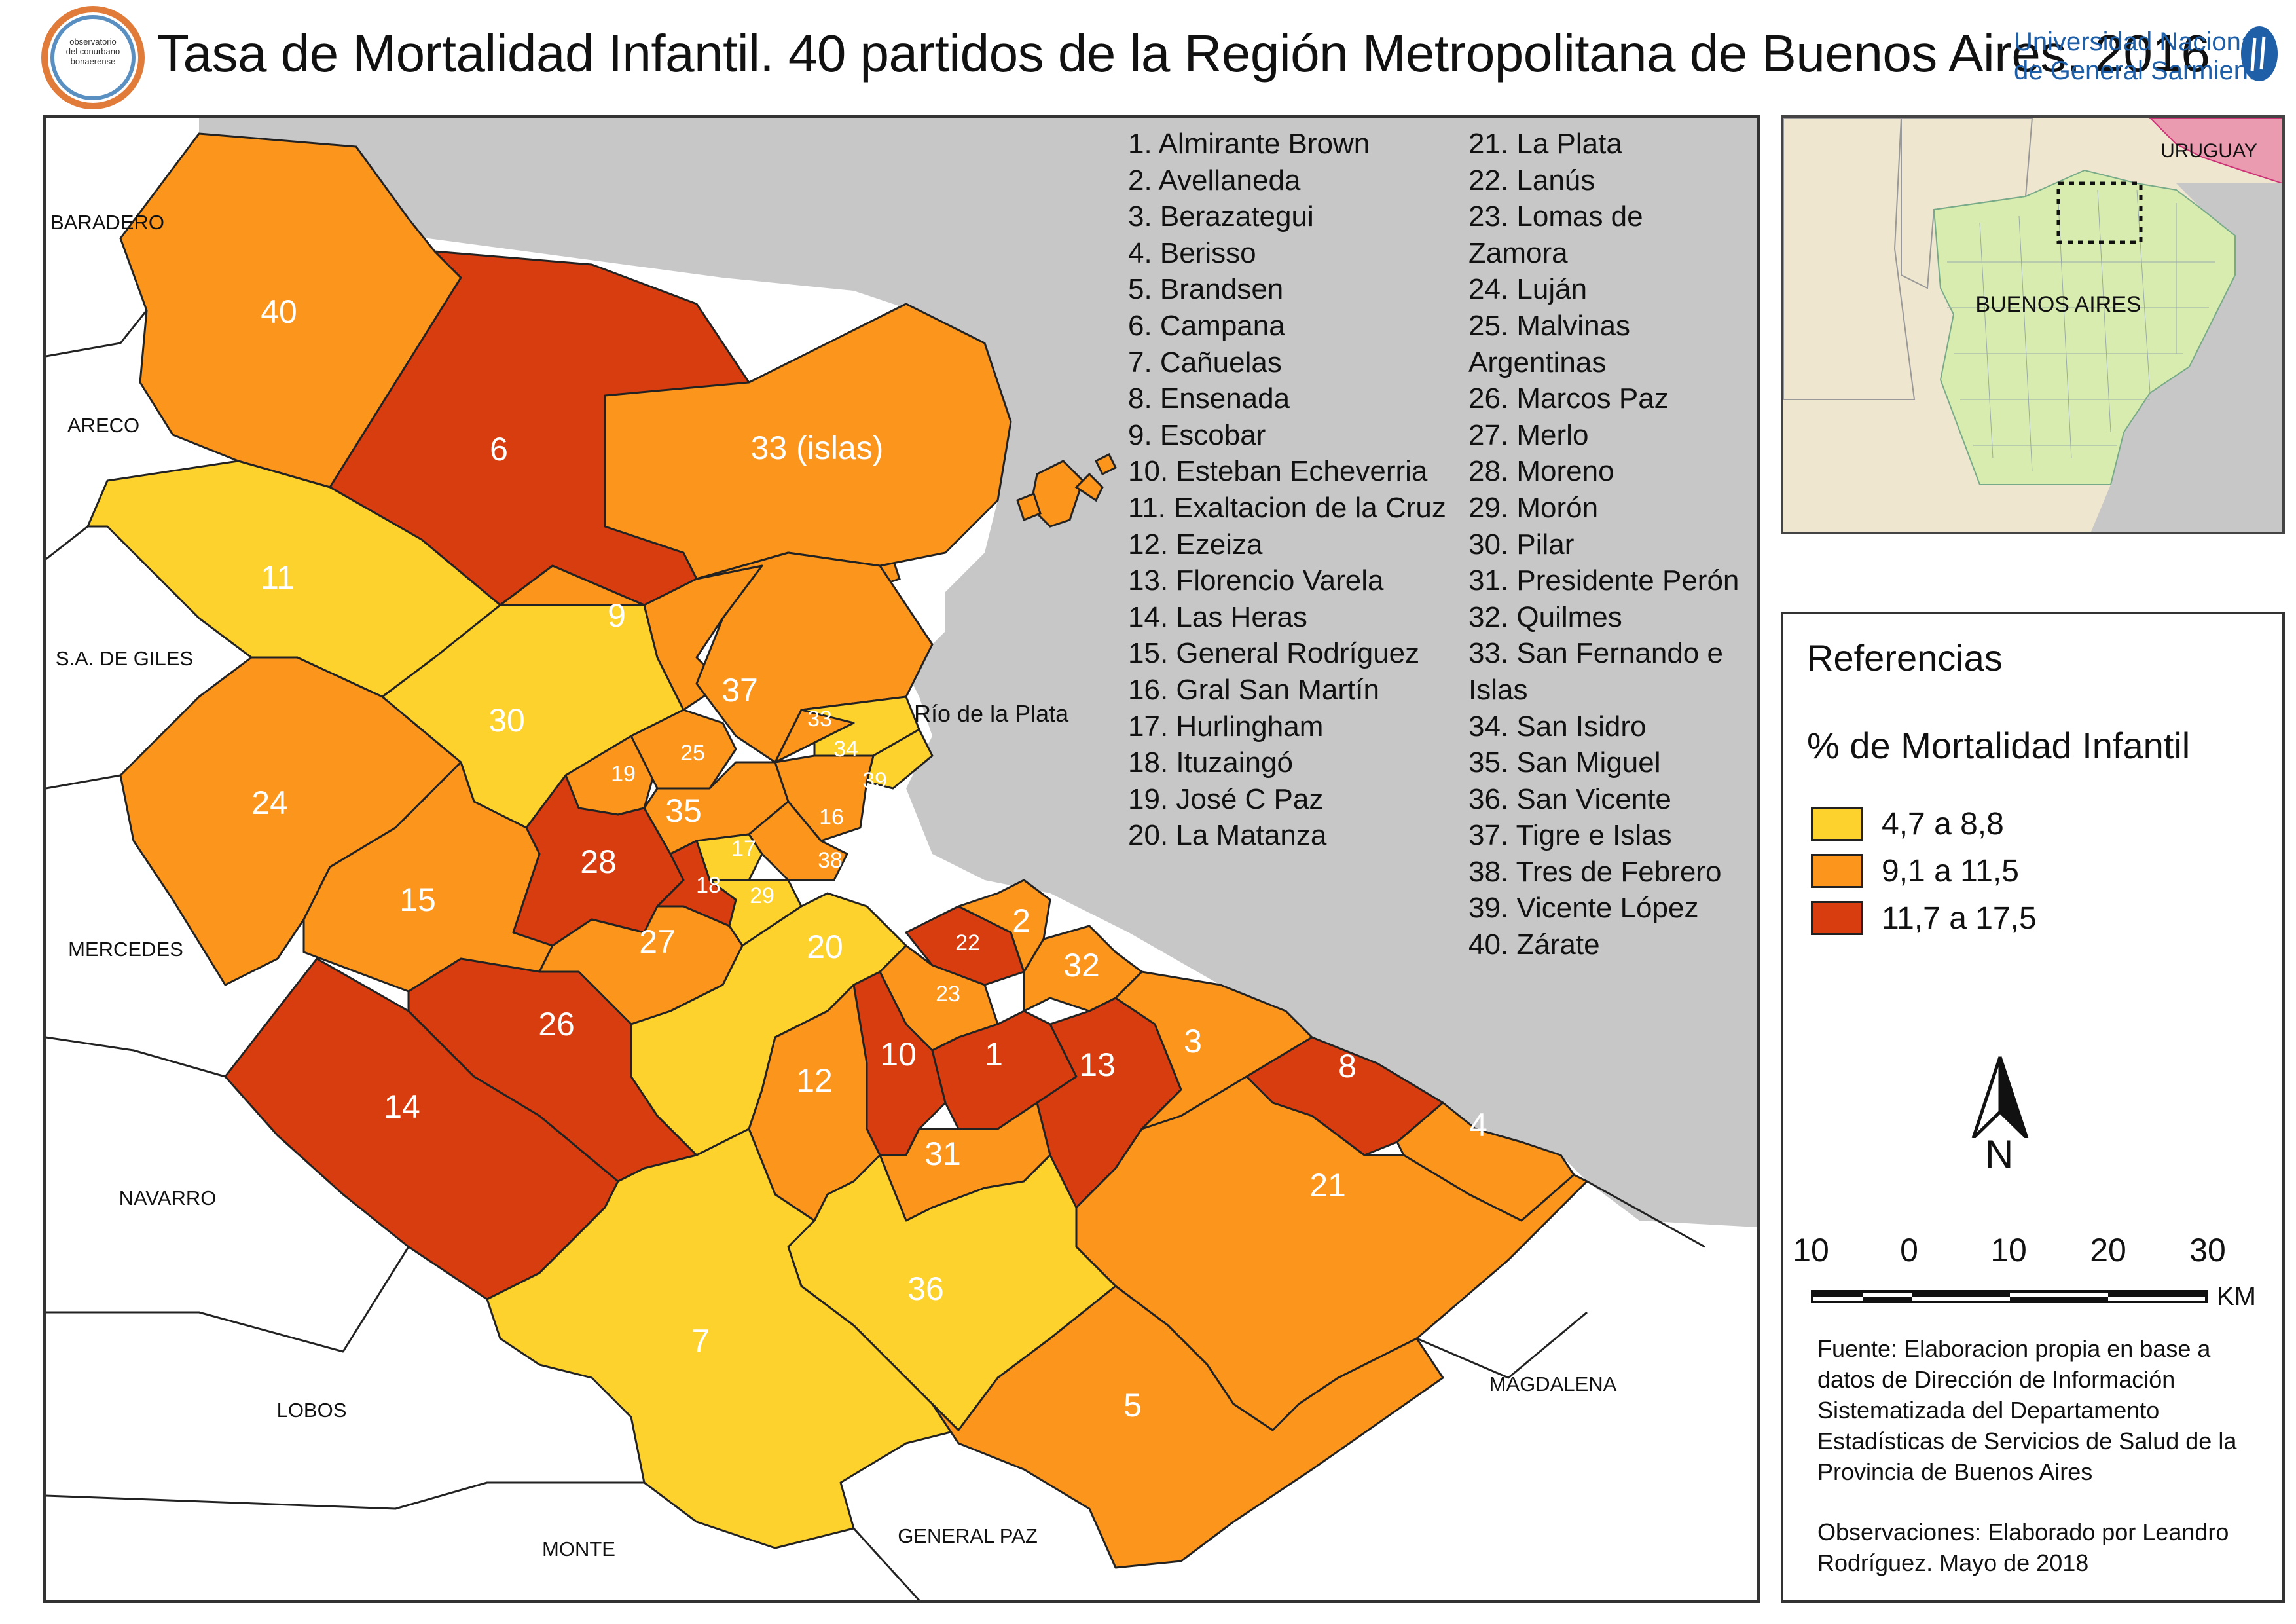  Describe the element at coordinates (556, 1024) in the screenshot. I see `label-region-26: 26` at that location.